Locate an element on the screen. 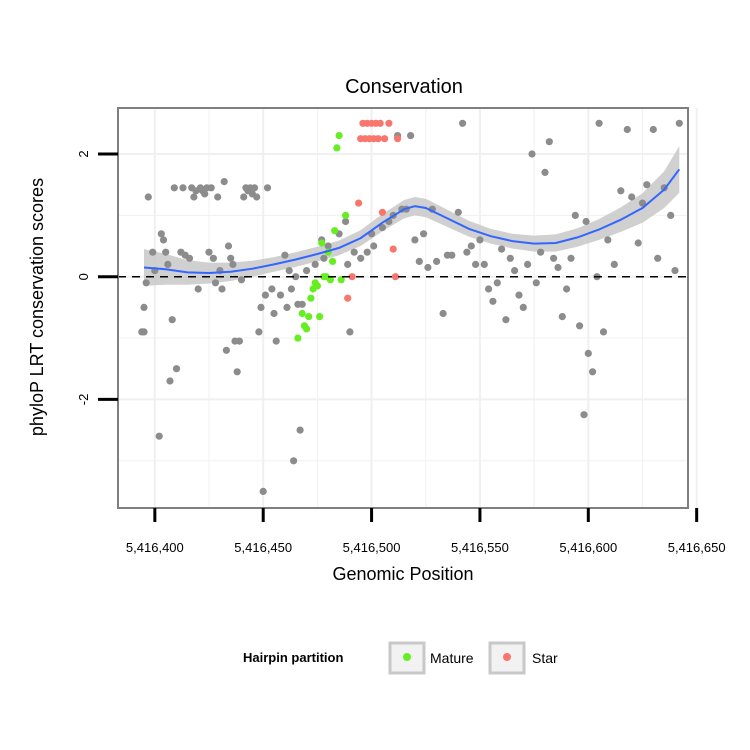 The image size is (750, 750). smooth-curve-layer is located at coordinates (412, 221).